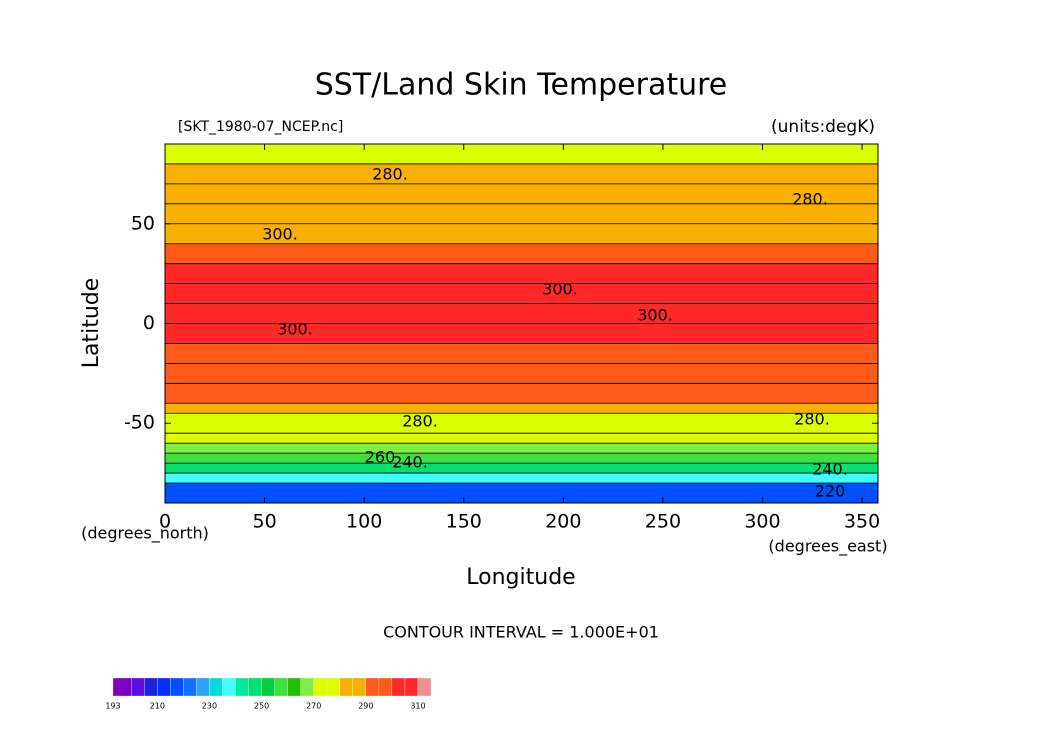 The width and height of the screenshot is (1044, 739). Describe the element at coordinates (209, 706) in the screenshot. I see `colorbar-label: 230` at that location.